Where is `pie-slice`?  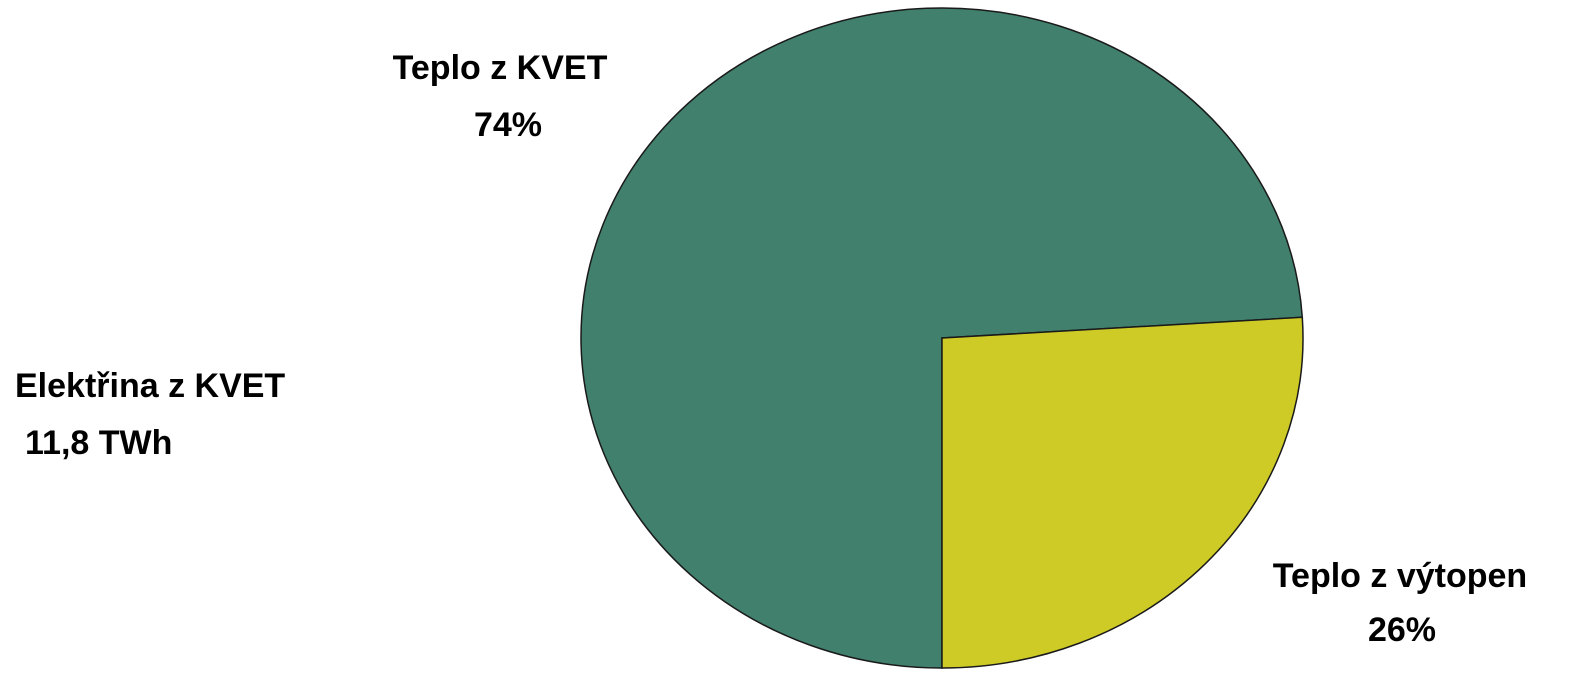 pie-slice is located at coordinates (1122, 492).